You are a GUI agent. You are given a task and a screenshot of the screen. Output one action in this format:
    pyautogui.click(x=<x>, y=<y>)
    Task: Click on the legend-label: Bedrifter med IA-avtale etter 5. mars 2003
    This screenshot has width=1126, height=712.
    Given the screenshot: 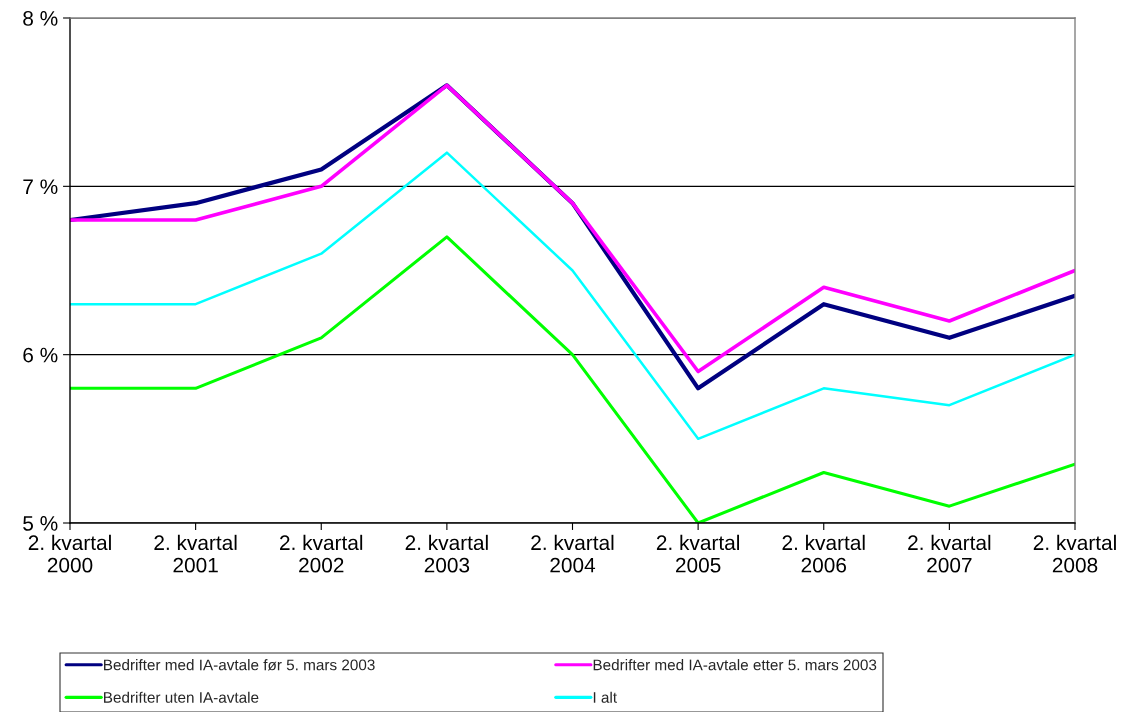 What is the action you would take?
    pyautogui.click(x=735, y=665)
    